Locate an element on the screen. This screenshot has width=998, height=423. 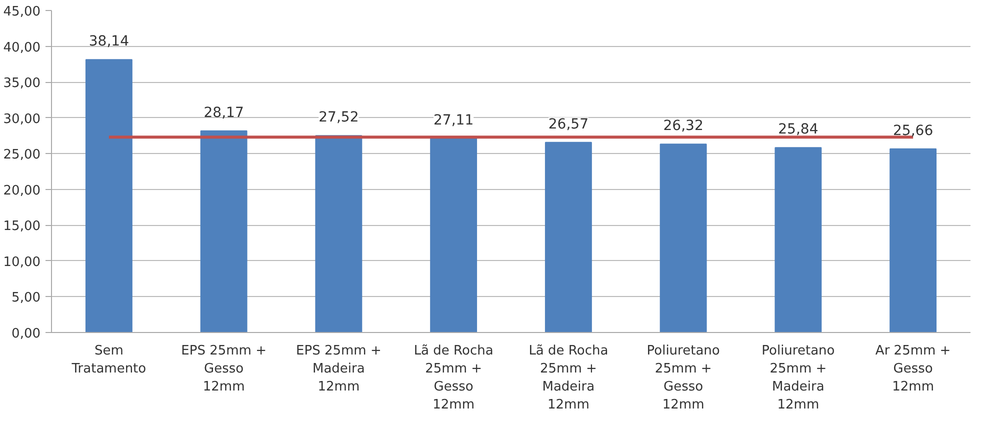
y-tick-label: 40,00 is located at coordinates (21, 48).